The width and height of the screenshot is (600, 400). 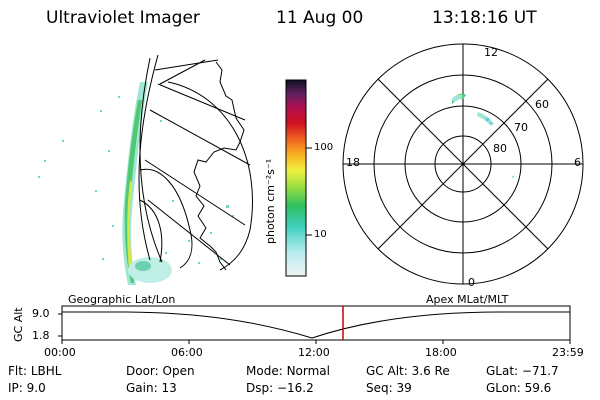 I want to click on colorbar-tick-100: 100, so click(x=324, y=147).